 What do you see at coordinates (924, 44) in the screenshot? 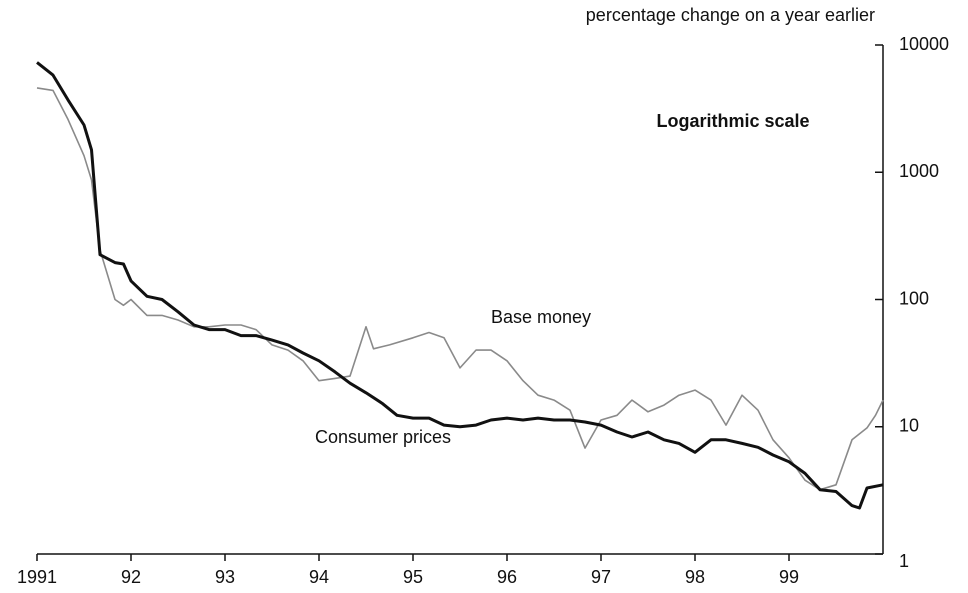
I see `y-tick-label: 10000` at bounding box center [924, 44].